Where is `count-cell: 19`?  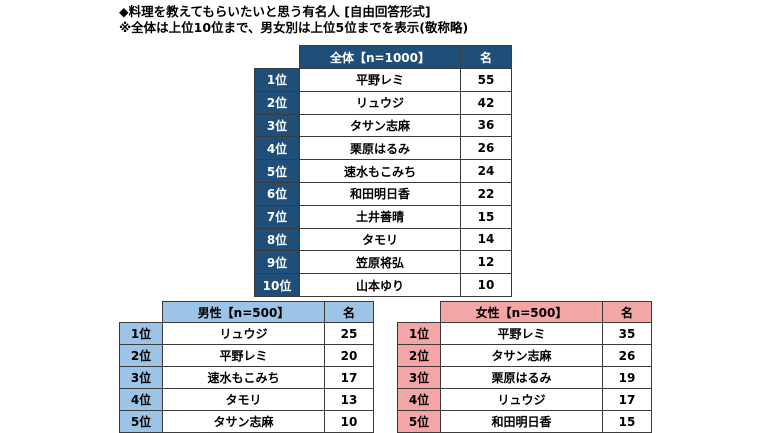 count-cell: 19 is located at coordinates (627, 377).